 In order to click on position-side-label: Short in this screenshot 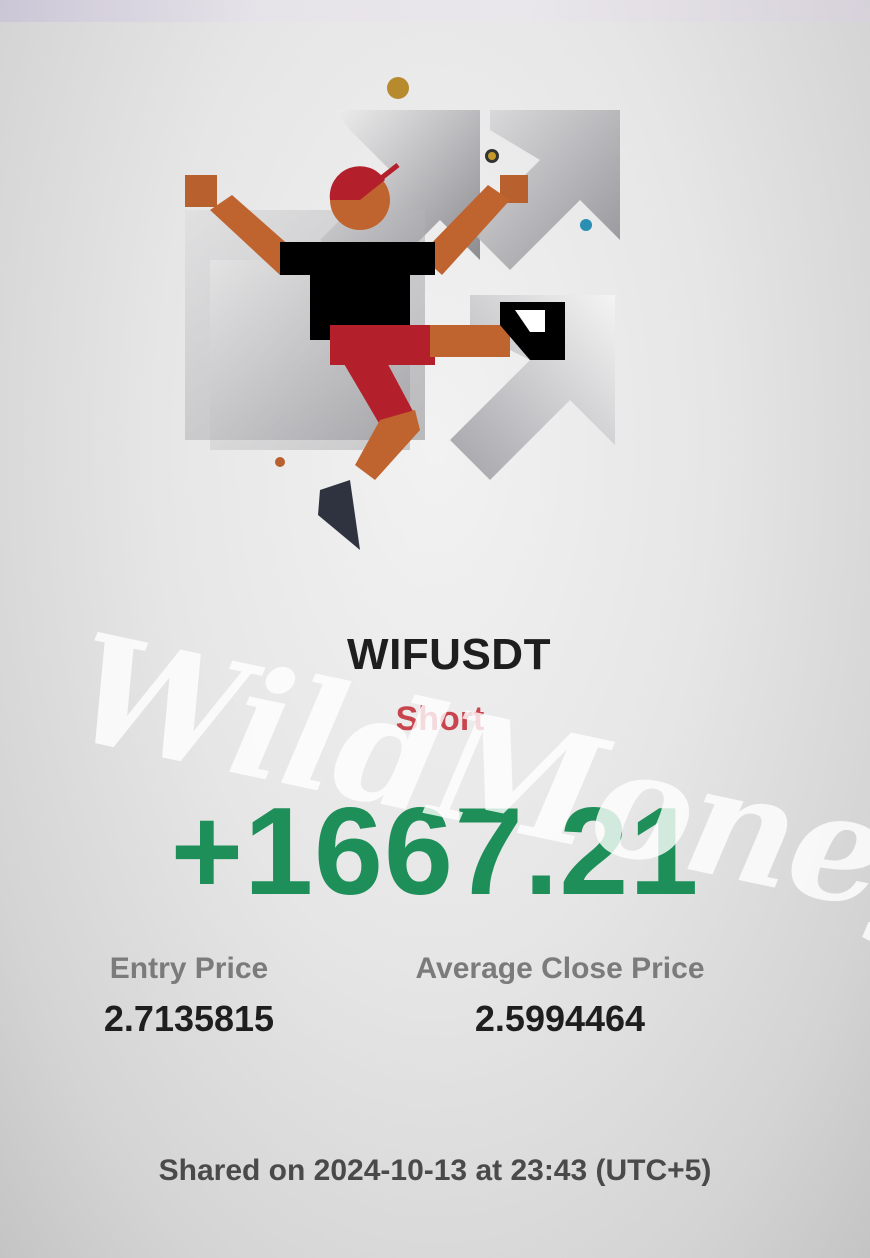, I will do `click(440, 719)`.